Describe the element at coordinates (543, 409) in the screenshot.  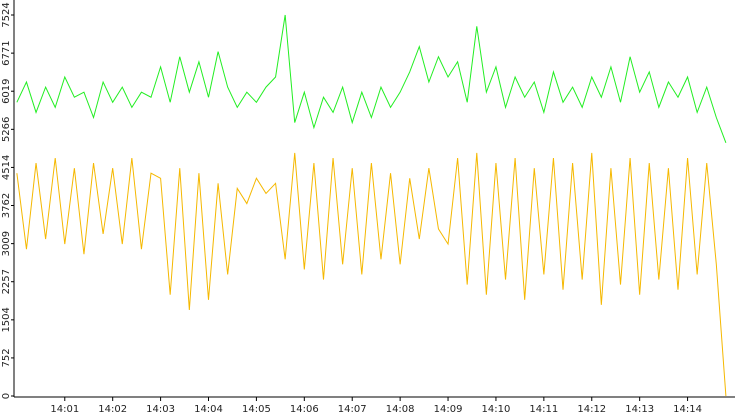
I see `x-tick-label: 14:11` at that location.